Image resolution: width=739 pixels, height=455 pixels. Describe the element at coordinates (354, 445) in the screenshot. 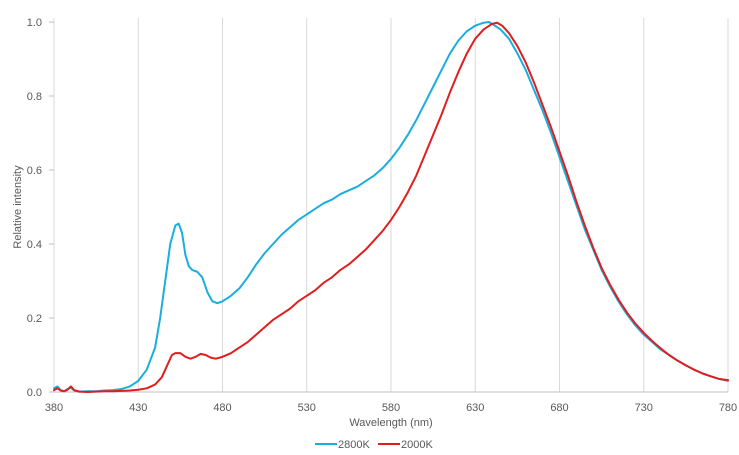

I see `legend-label: 2800K` at that location.